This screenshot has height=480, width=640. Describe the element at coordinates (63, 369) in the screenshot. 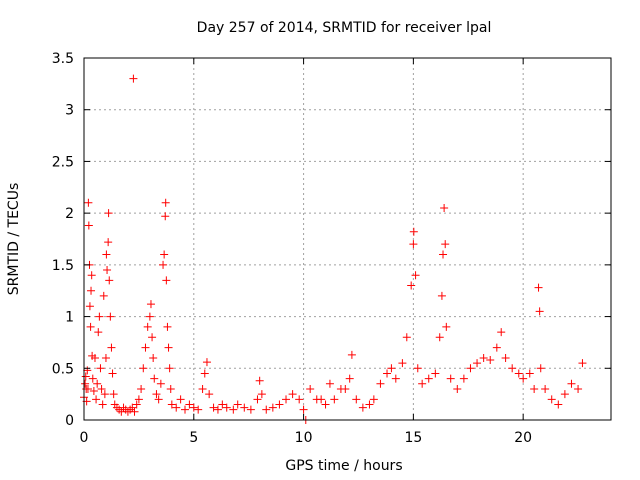

I see `y-tick-label: 0.5` at that location.